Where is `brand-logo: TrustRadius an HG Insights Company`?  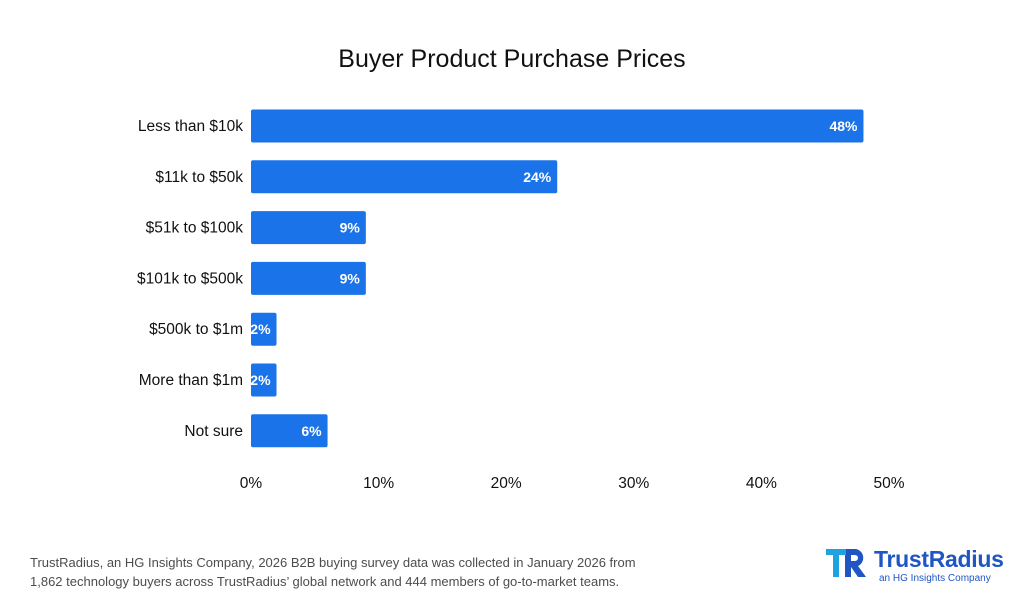 brand-logo: TrustRadius an HG Insights Company is located at coordinates (914, 566).